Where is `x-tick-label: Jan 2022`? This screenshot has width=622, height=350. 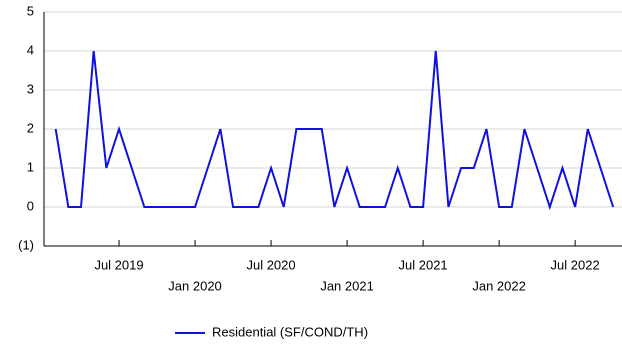
x-tick-label: Jan 2022 is located at coordinates (499, 285).